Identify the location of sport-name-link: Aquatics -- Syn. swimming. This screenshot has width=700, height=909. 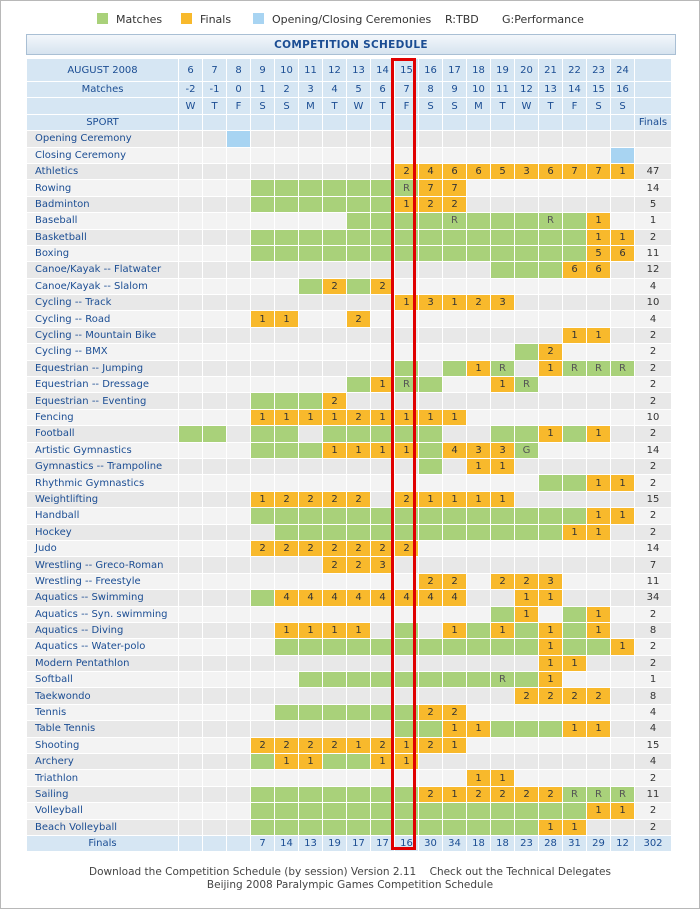
(102, 614).